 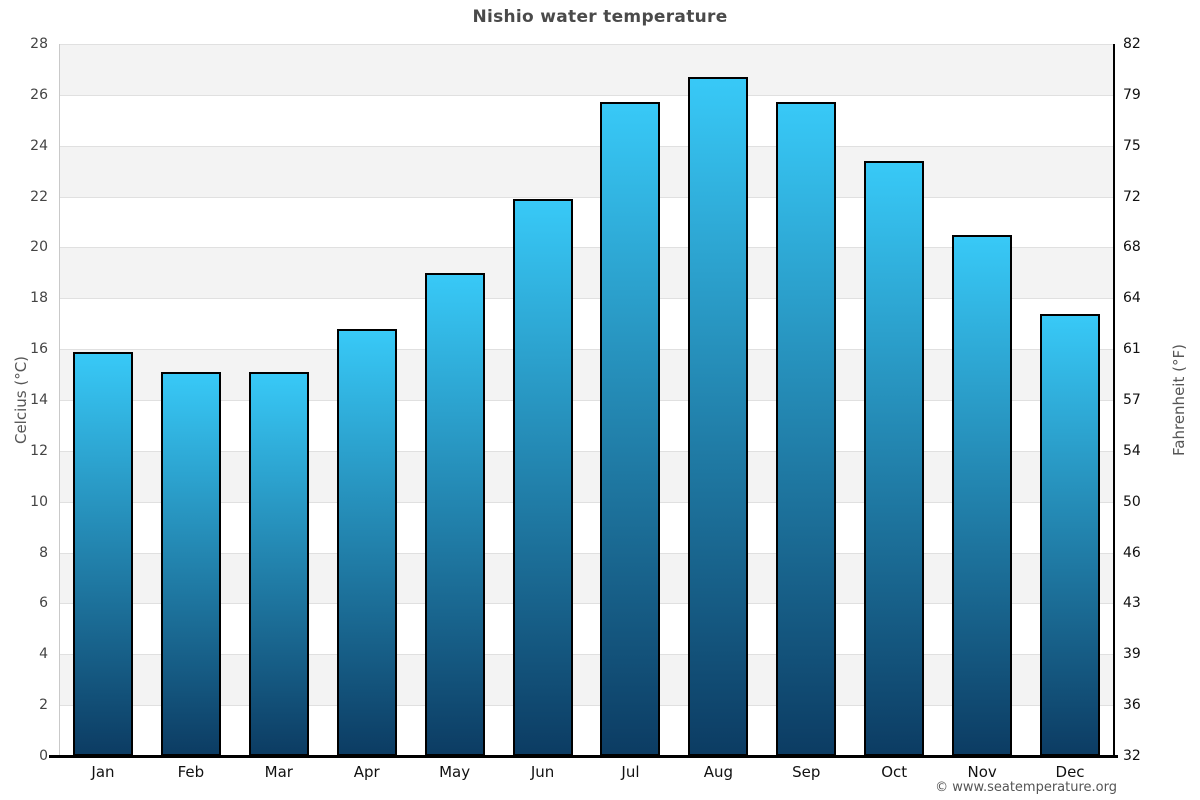 What do you see at coordinates (43, 756) in the screenshot?
I see `celsius-tick-0: 0` at bounding box center [43, 756].